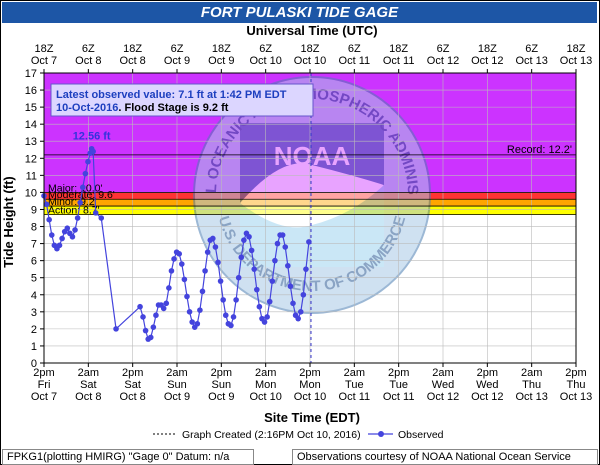 The width and height of the screenshot is (600, 465). Describe the element at coordinates (31, 125) in the screenshot. I see `y-tick-label: 14` at that location.